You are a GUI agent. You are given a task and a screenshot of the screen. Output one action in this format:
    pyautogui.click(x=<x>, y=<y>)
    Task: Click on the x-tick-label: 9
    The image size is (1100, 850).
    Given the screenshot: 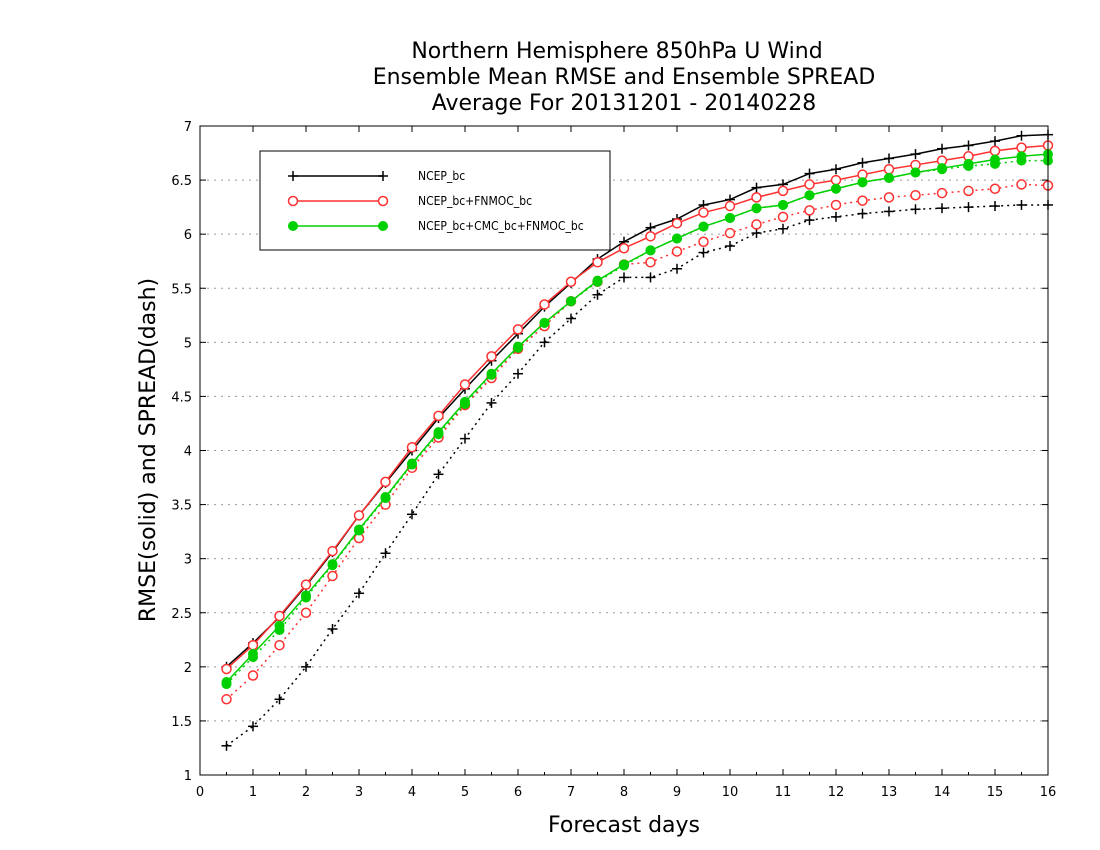 What is the action you would take?
    pyautogui.click(x=677, y=792)
    